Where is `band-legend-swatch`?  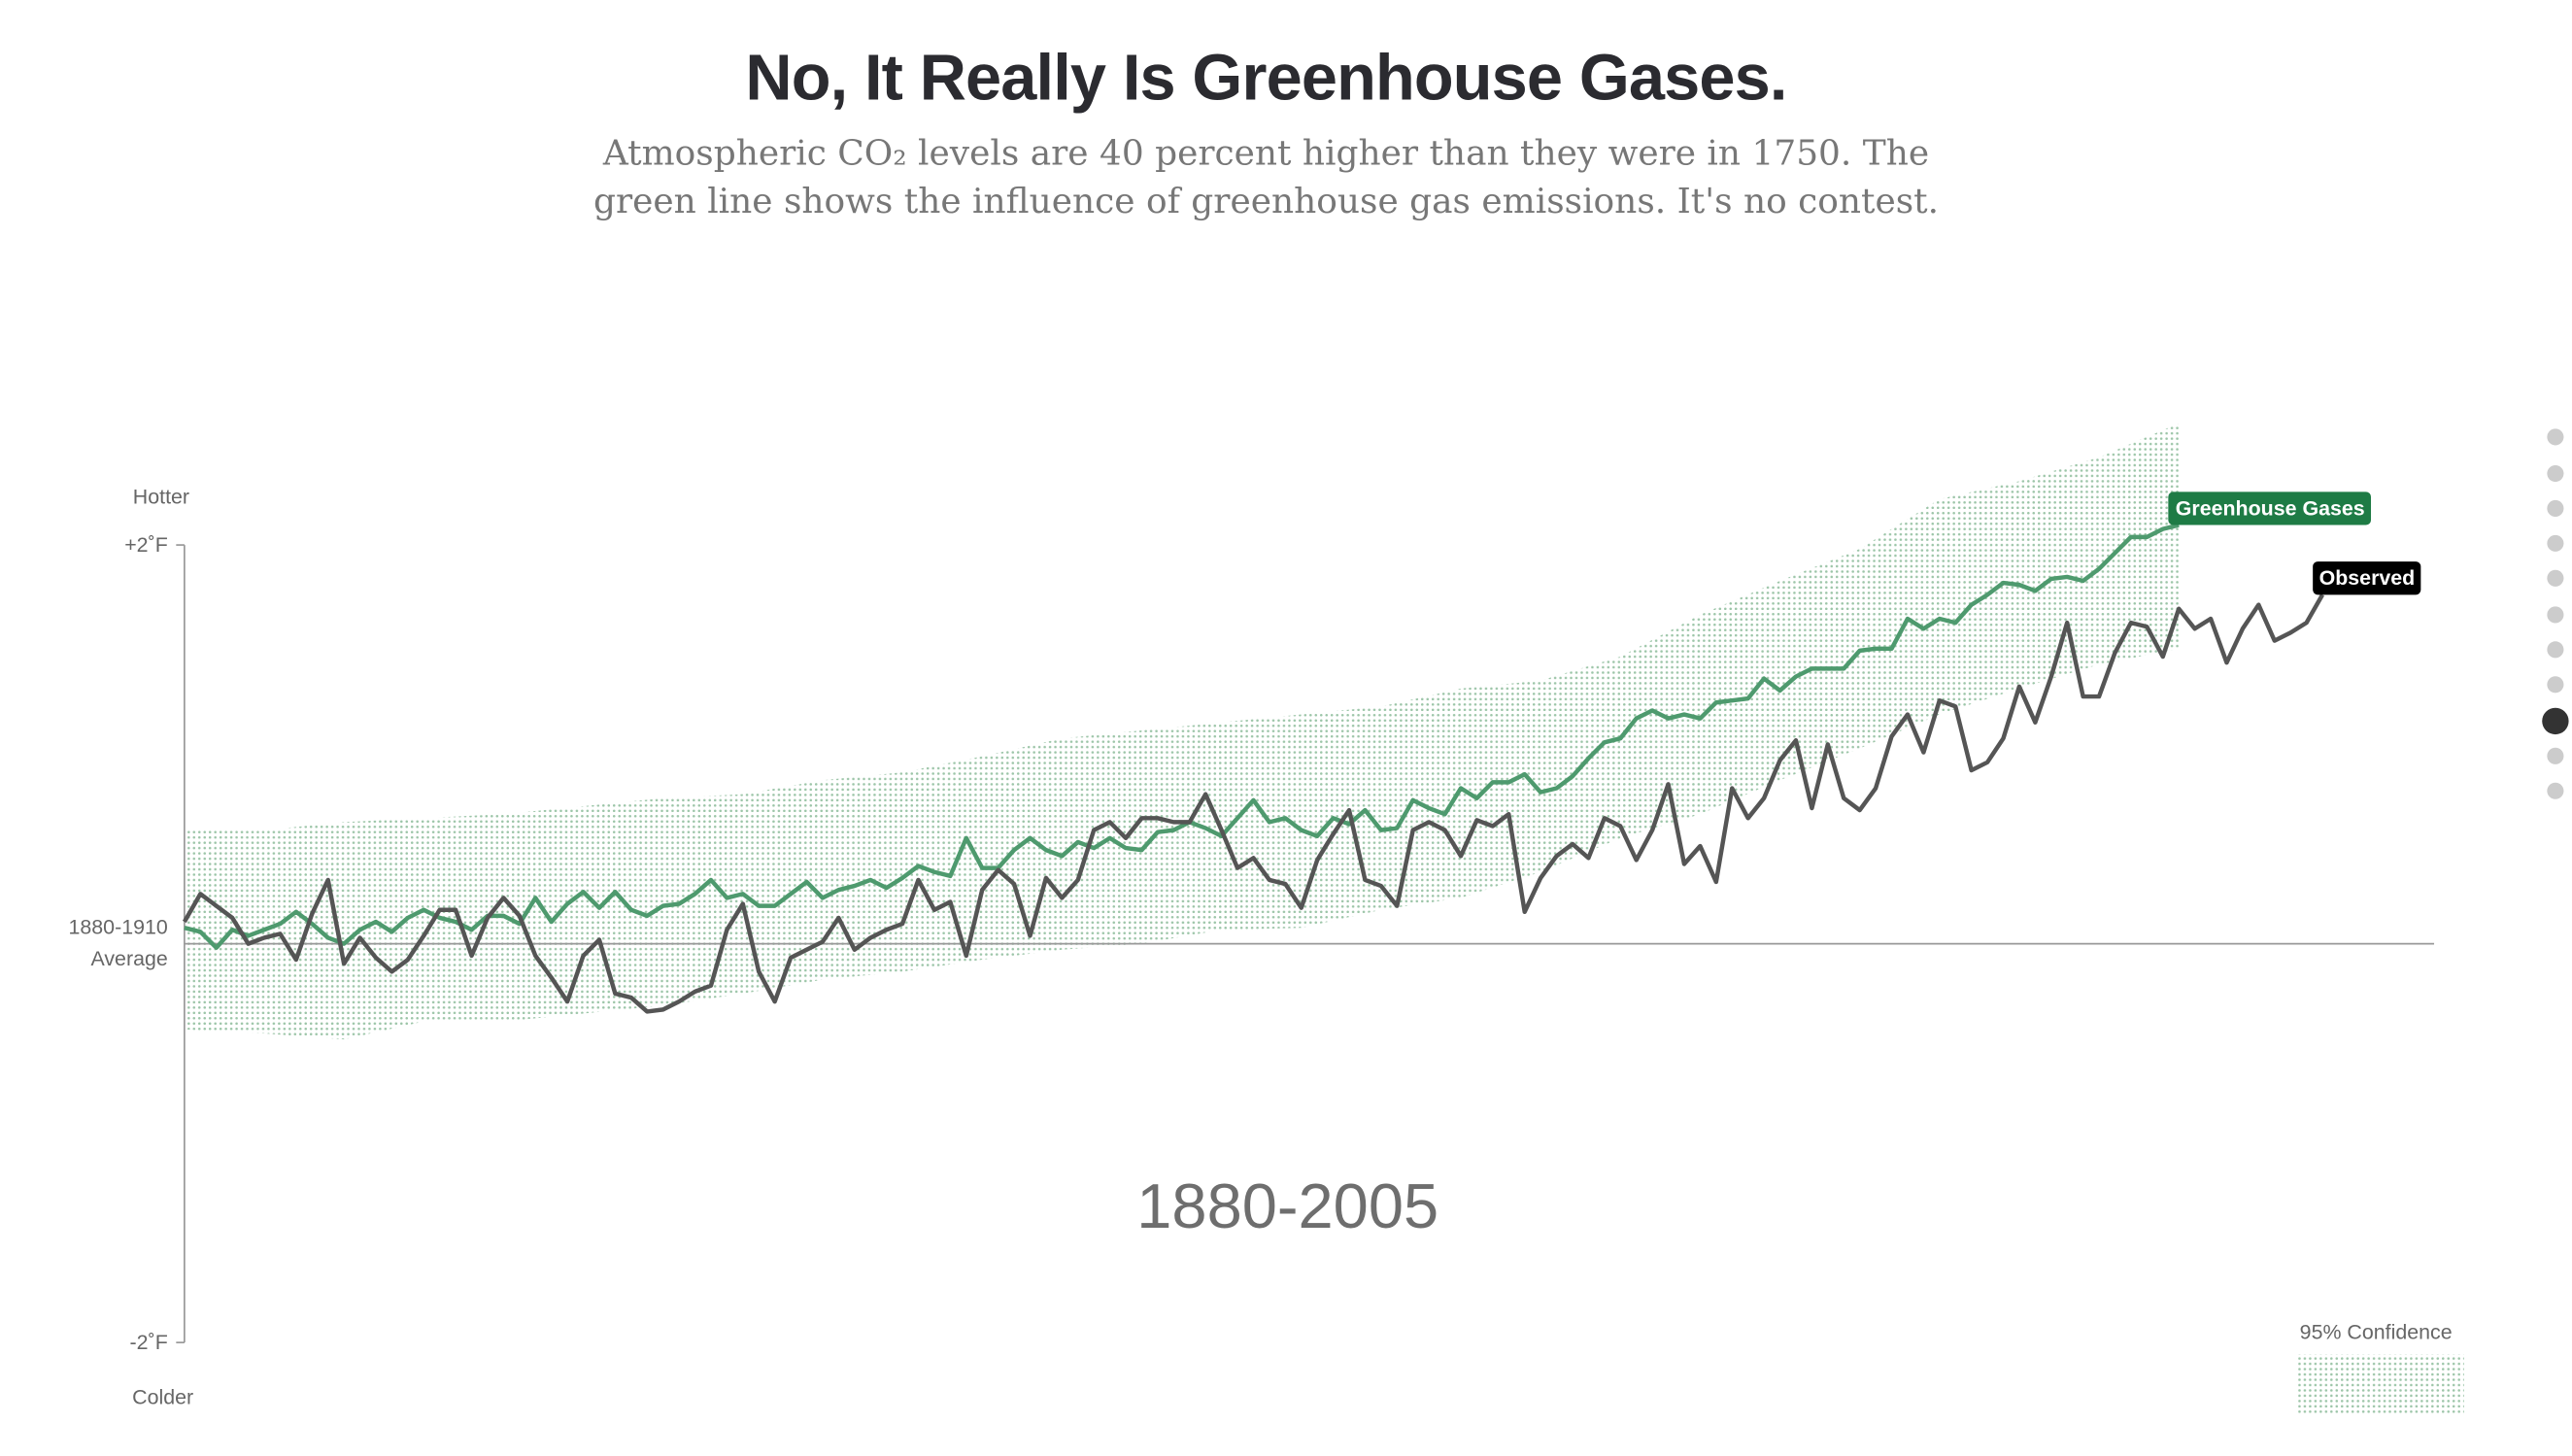
band-legend-swatch is located at coordinates (2380, 1385).